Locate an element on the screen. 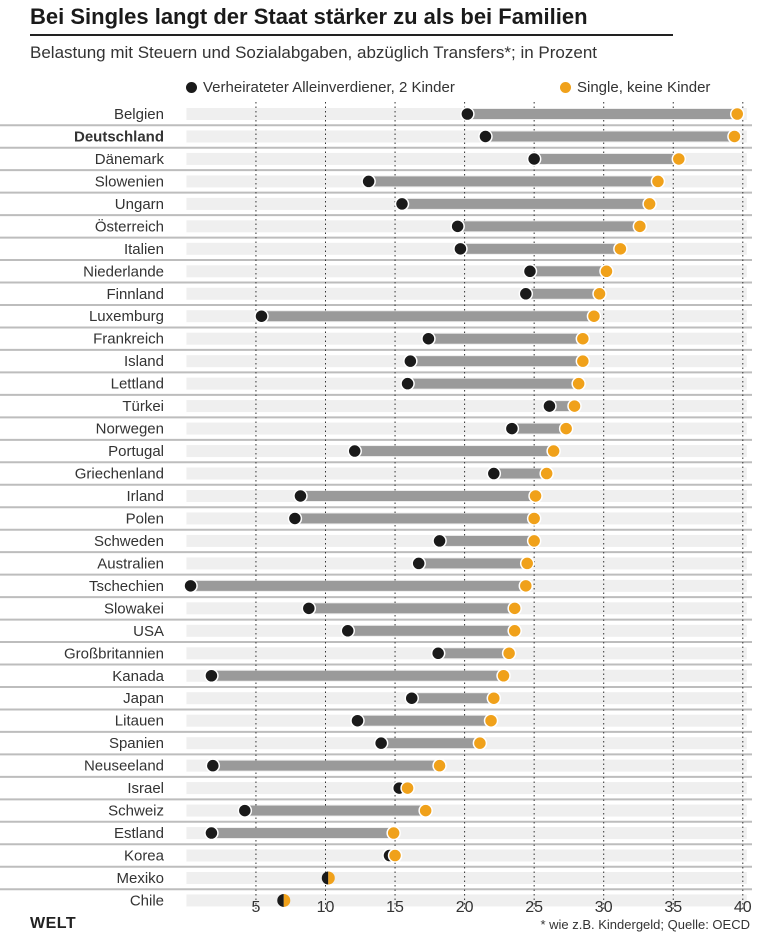  x-tick-label: 30 is located at coordinates (604, 907).